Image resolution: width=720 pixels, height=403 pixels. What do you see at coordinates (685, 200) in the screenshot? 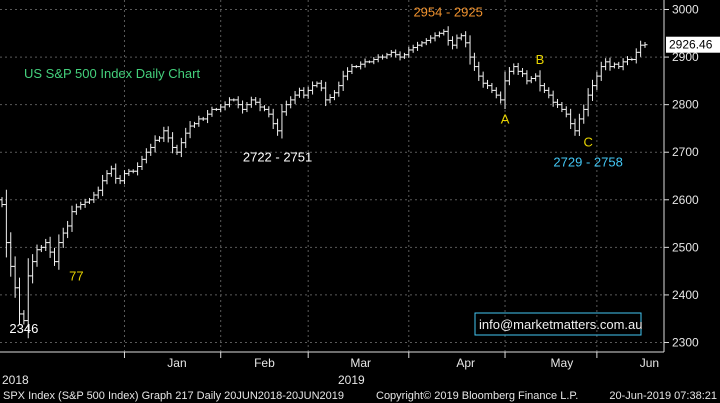
I see `y-tick-label: 2600` at bounding box center [685, 200].